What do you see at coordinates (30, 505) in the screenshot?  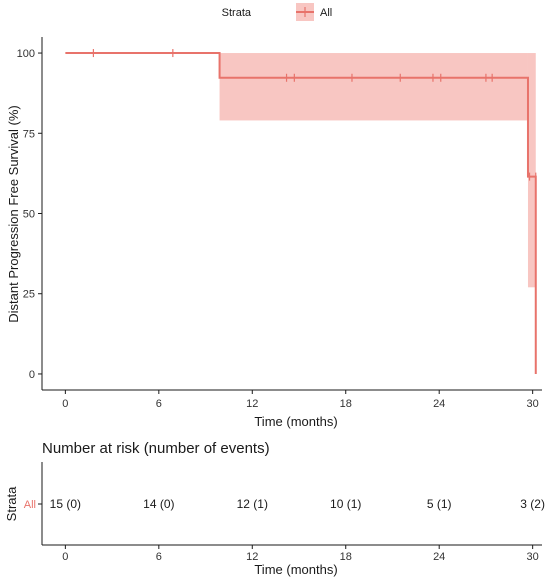 I see `risk-row-label-all: All` at bounding box center [30, 505].